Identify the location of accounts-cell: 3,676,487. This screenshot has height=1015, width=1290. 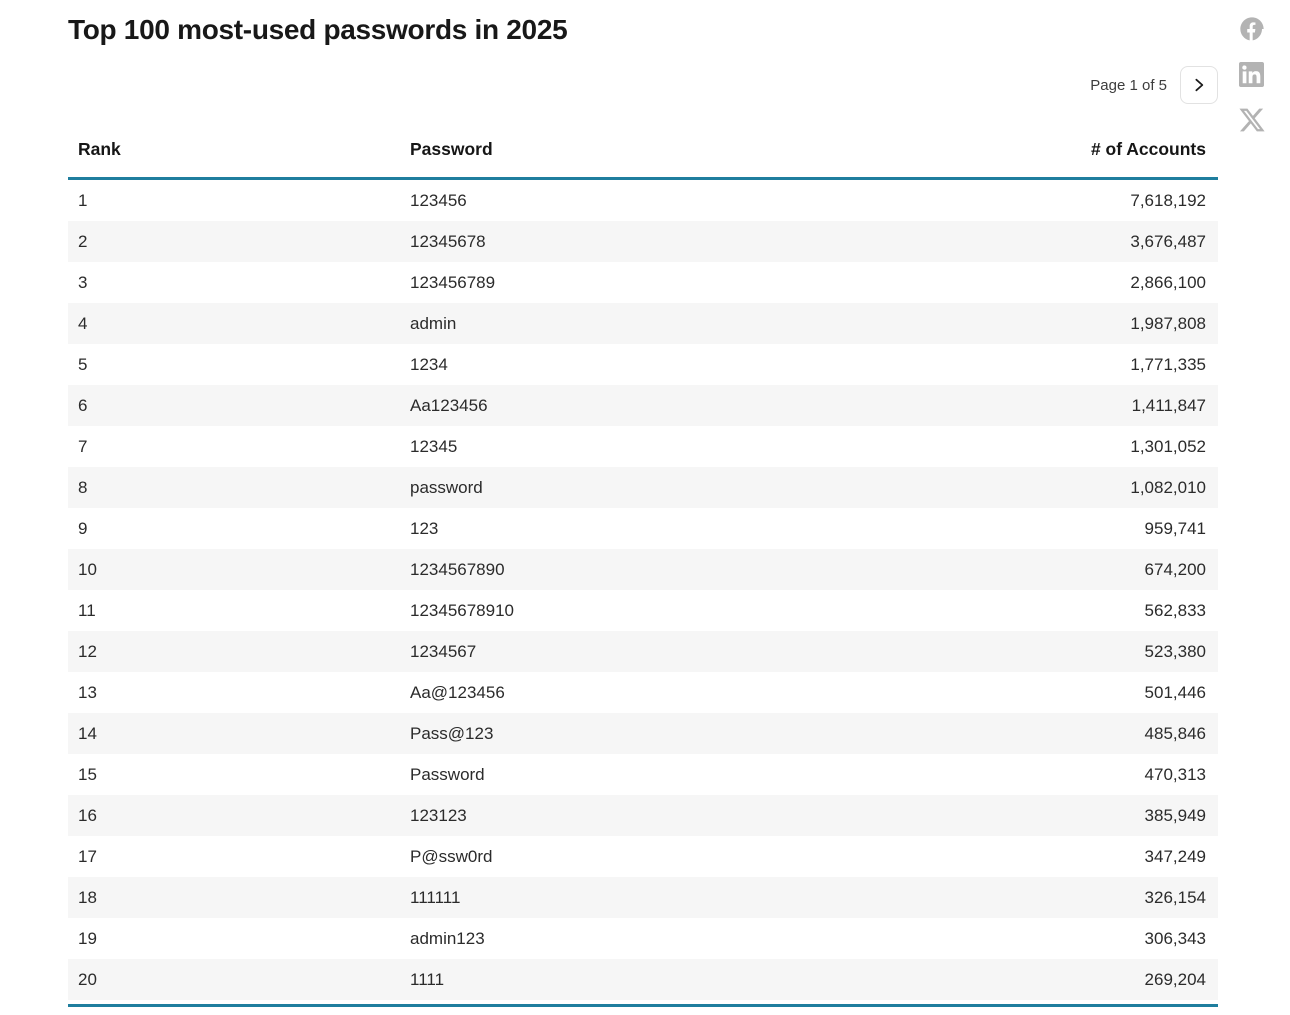
(1168, 241).